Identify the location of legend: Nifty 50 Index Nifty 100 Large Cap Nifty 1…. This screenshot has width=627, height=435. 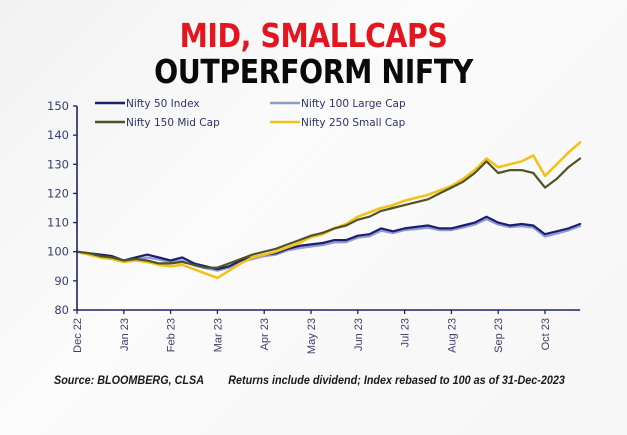
(250, 113).